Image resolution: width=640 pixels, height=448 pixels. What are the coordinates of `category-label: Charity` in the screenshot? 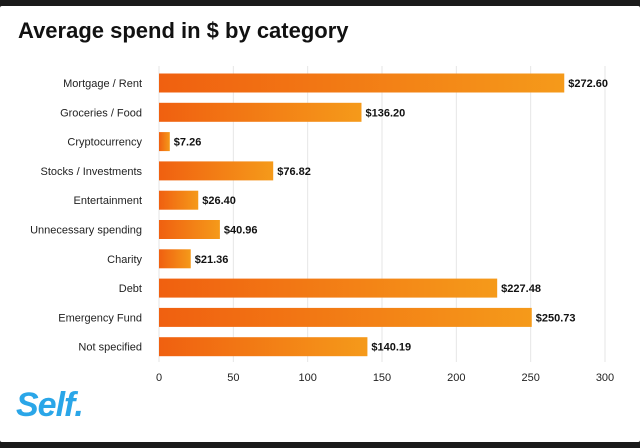 It's located at (124, 260).